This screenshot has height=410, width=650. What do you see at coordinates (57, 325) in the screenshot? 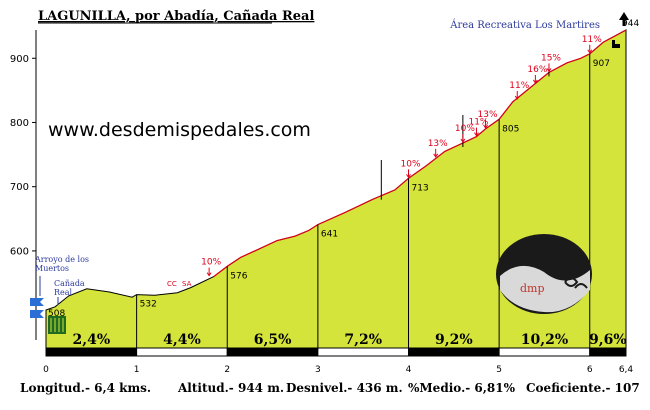
I see `bridge-icon` at bounding box center [57, 325].